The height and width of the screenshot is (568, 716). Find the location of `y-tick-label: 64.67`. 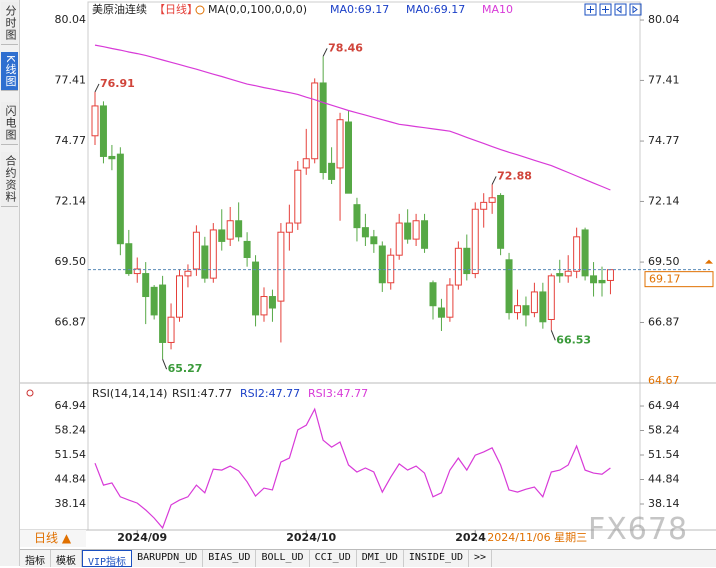

y-tick-label: 64.67 is located at coordinates (664, 380).